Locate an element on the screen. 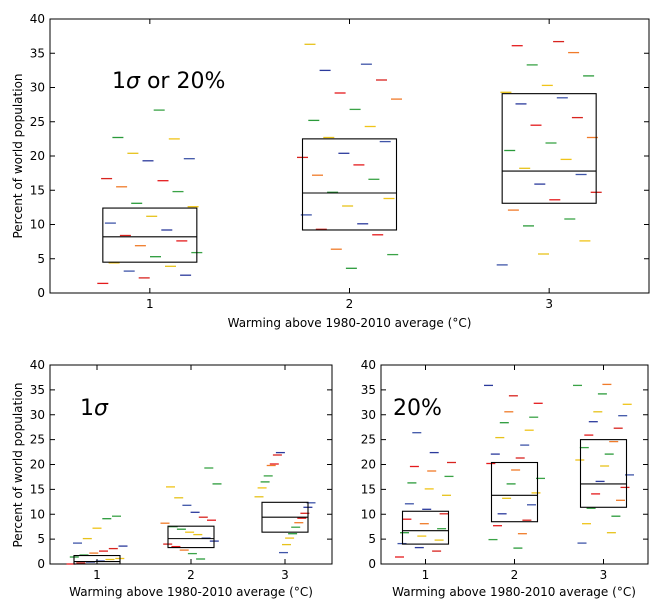  panel-annotation: 1σ or 20% is located at coordinates (168, 81).